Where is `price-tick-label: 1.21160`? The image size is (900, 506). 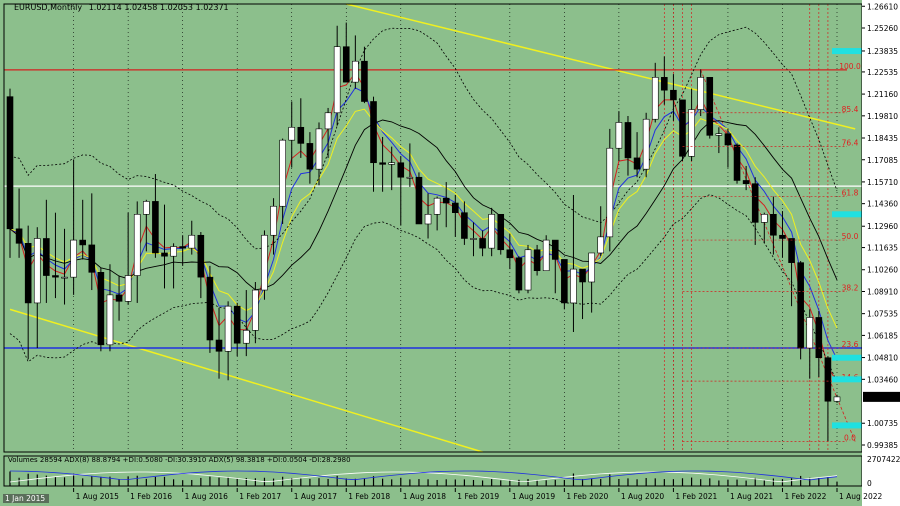
price-tick-label: 1.21160 is located at coordinates (882, 94).